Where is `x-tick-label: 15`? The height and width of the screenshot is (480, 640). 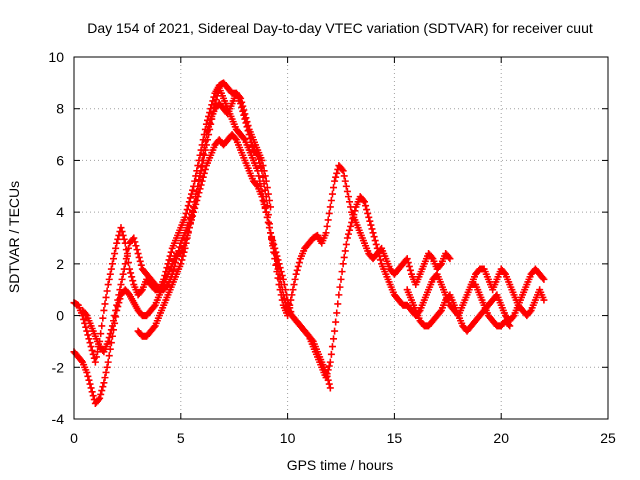
x-tick-label: 15 is located at coordinates (395, 438).